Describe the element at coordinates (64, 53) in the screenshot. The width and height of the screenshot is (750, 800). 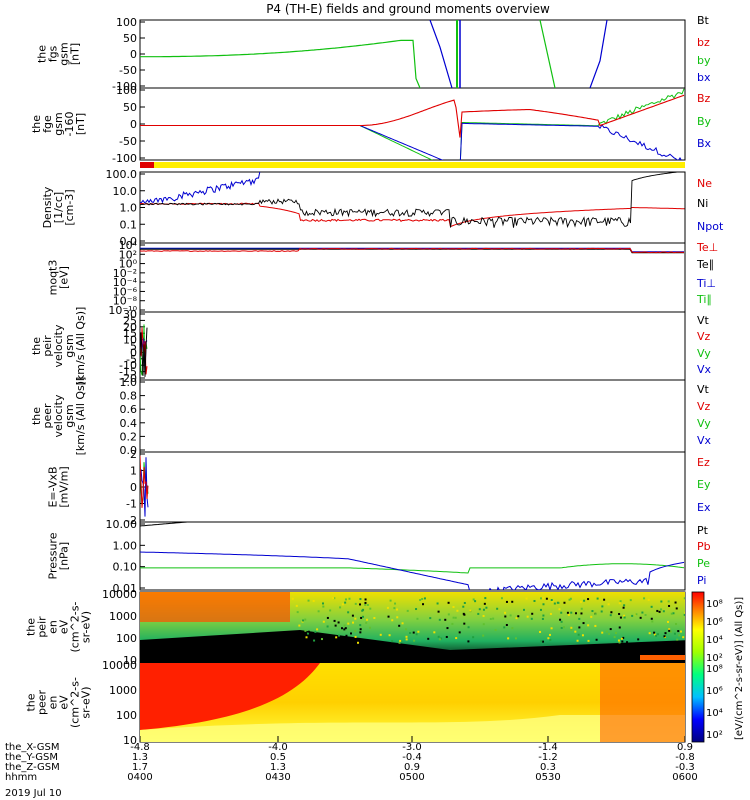
I see `fgs-ylabel-line: gsm` at that location.